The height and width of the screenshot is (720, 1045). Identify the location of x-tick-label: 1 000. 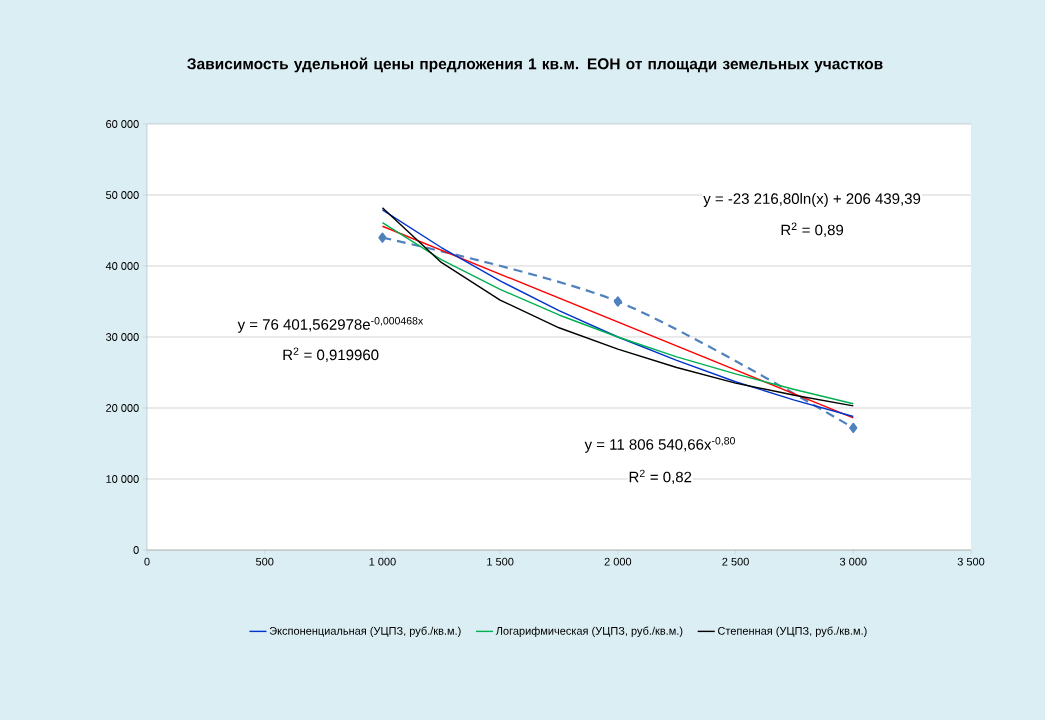
(382, 561).